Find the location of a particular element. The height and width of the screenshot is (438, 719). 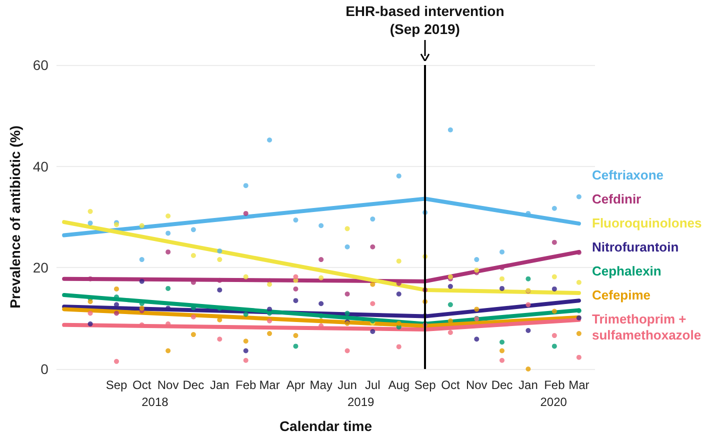

text: Cefdinir is located at coordinates (617, 199).